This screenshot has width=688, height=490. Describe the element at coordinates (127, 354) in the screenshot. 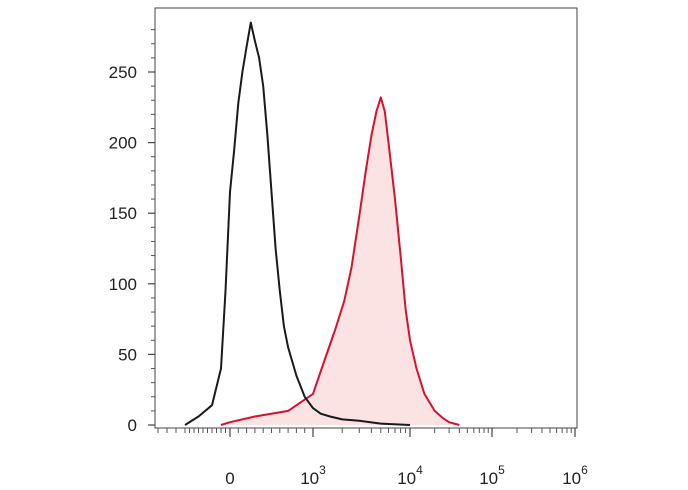

I see `y-tick-label-50: 50` at that location.